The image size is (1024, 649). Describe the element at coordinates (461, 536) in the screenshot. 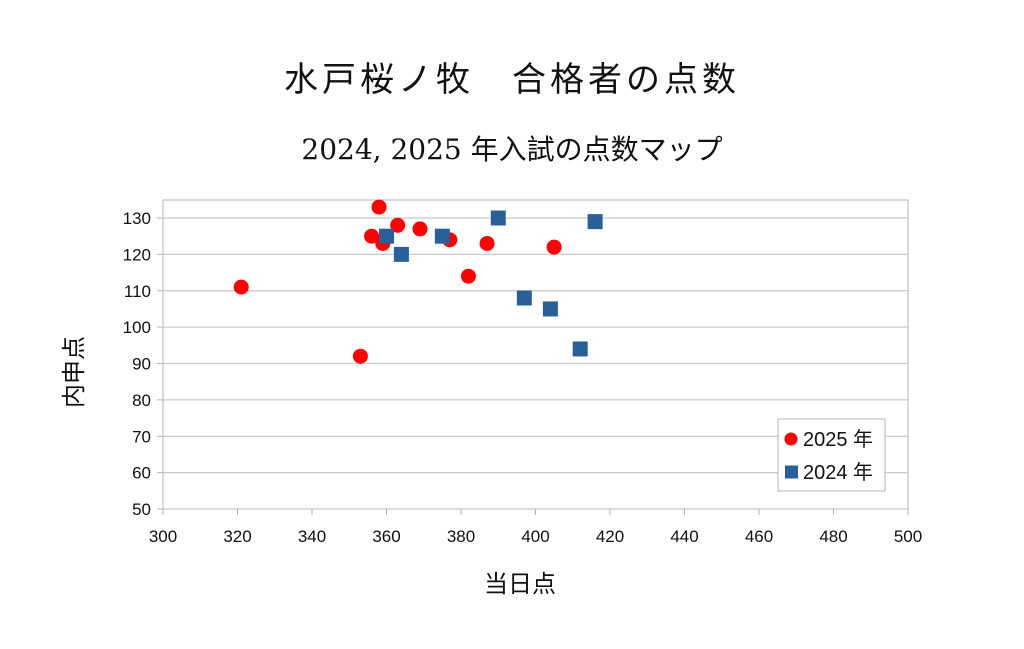

I see `x-tick-label: 380` at that location.